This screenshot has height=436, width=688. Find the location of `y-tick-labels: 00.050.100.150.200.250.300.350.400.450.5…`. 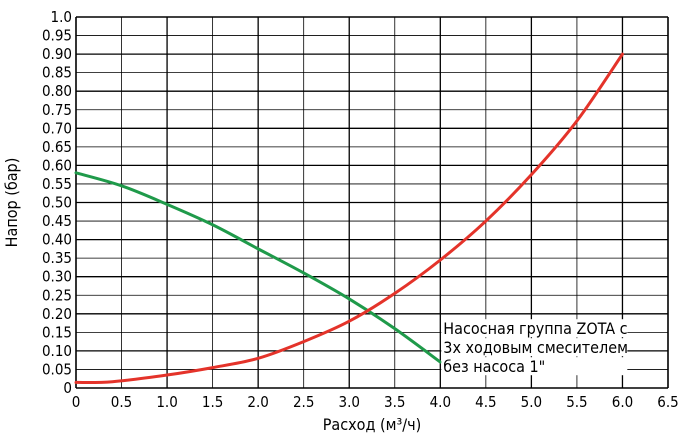

y-tick-labels: 00.050.100.150.200.250.300.350.400.450.5… is located at coordinates (57, 202).